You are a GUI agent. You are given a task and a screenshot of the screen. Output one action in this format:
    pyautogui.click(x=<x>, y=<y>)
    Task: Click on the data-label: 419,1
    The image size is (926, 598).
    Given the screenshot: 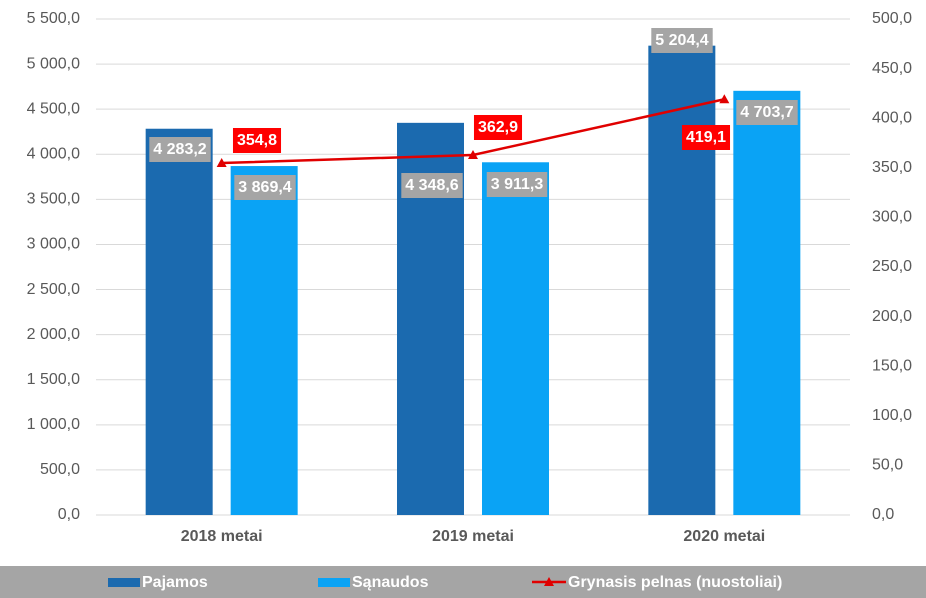 What is the action you would take?
    pyautogui.click(x=706, y=137)
    